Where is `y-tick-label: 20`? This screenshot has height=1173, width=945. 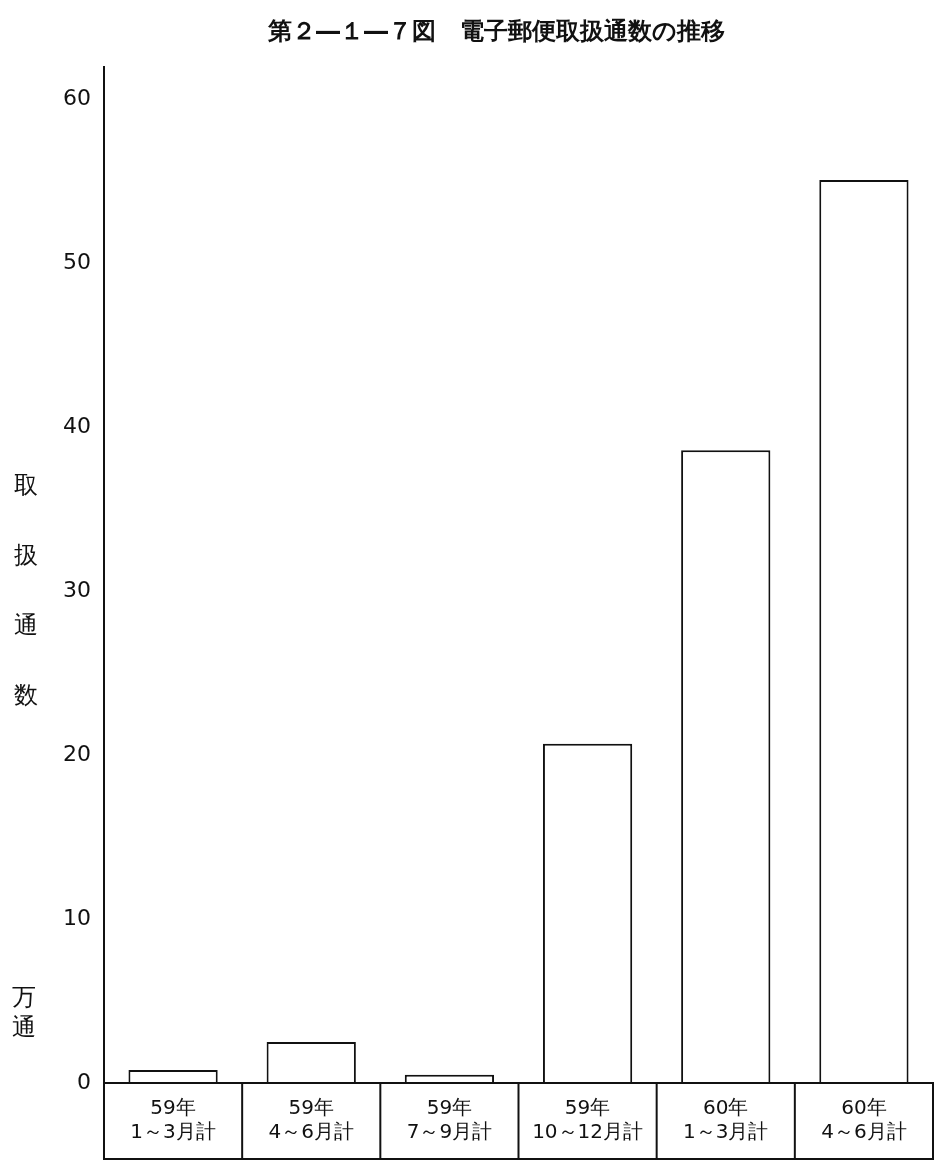
y-tick-label: 20 is located at coordinates (76, 753).